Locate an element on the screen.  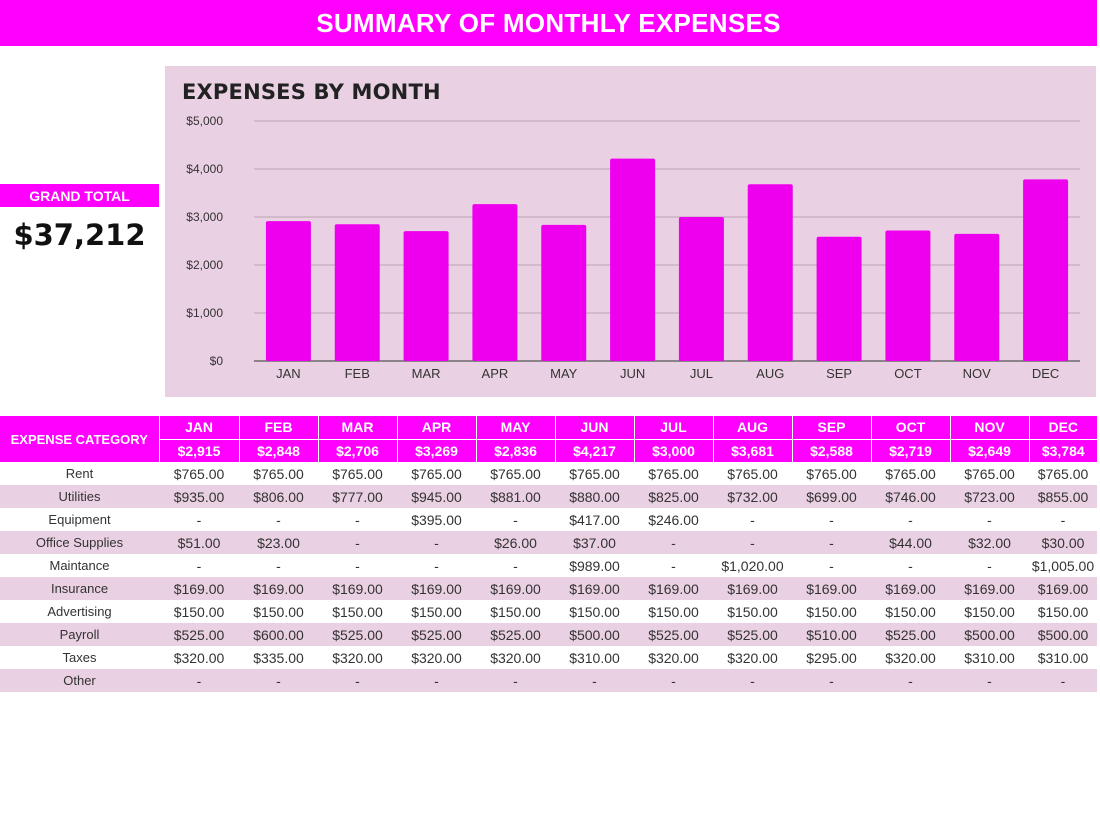
amount-cell: $777.00 is located at coordinates (357, 496).